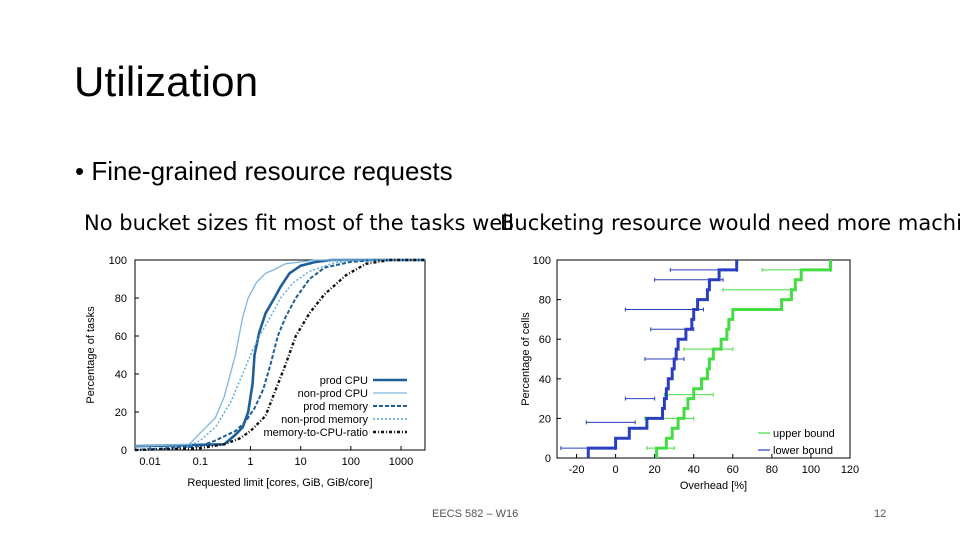 The width and height of the screenshot is (960, 540). Describe the element at coordinates (577, 470) in the screenshot. I see `x-tick-label: -20` at that location.